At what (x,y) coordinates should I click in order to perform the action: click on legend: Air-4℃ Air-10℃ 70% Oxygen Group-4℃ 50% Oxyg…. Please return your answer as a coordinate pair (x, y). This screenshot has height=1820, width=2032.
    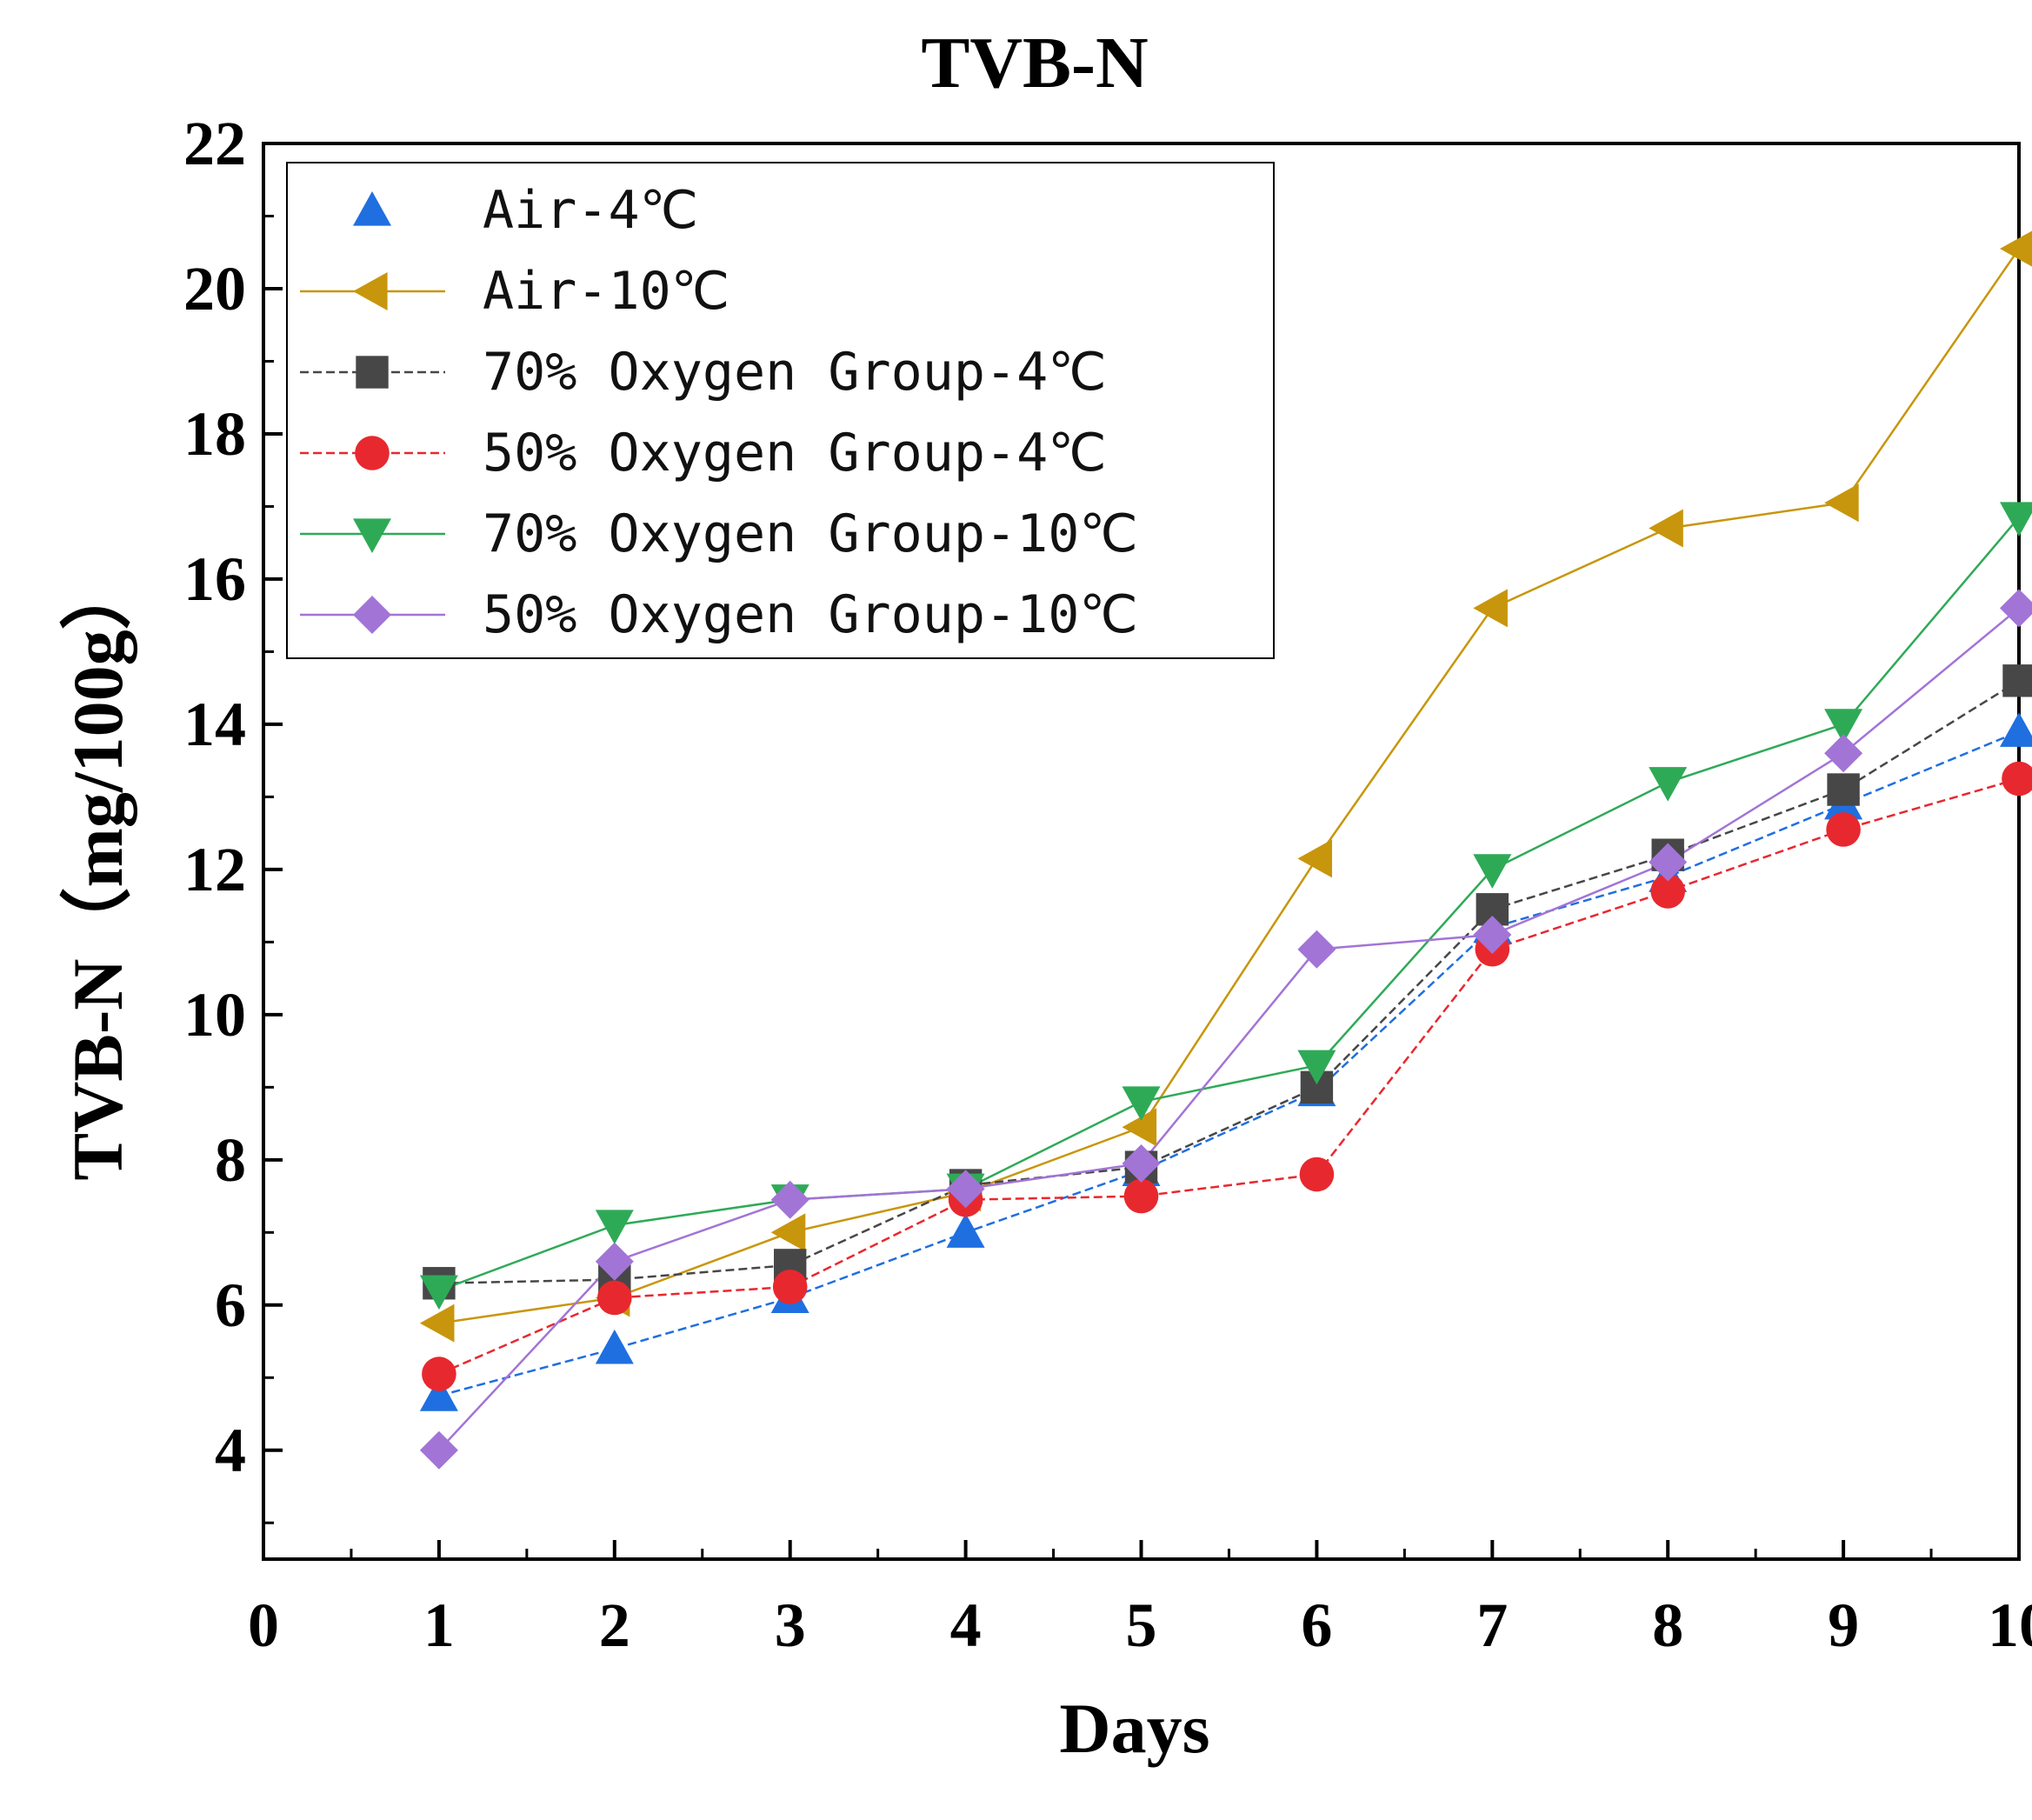
    Looking at the image, I should click on (780, 410).